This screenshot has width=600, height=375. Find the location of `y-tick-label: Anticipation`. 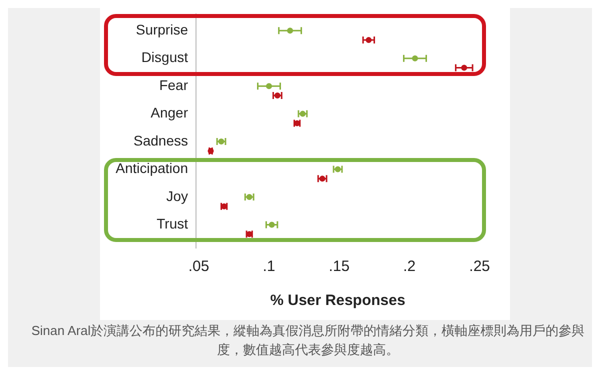

y-tick-label: Anticipation is located at coordinates (152, 168).